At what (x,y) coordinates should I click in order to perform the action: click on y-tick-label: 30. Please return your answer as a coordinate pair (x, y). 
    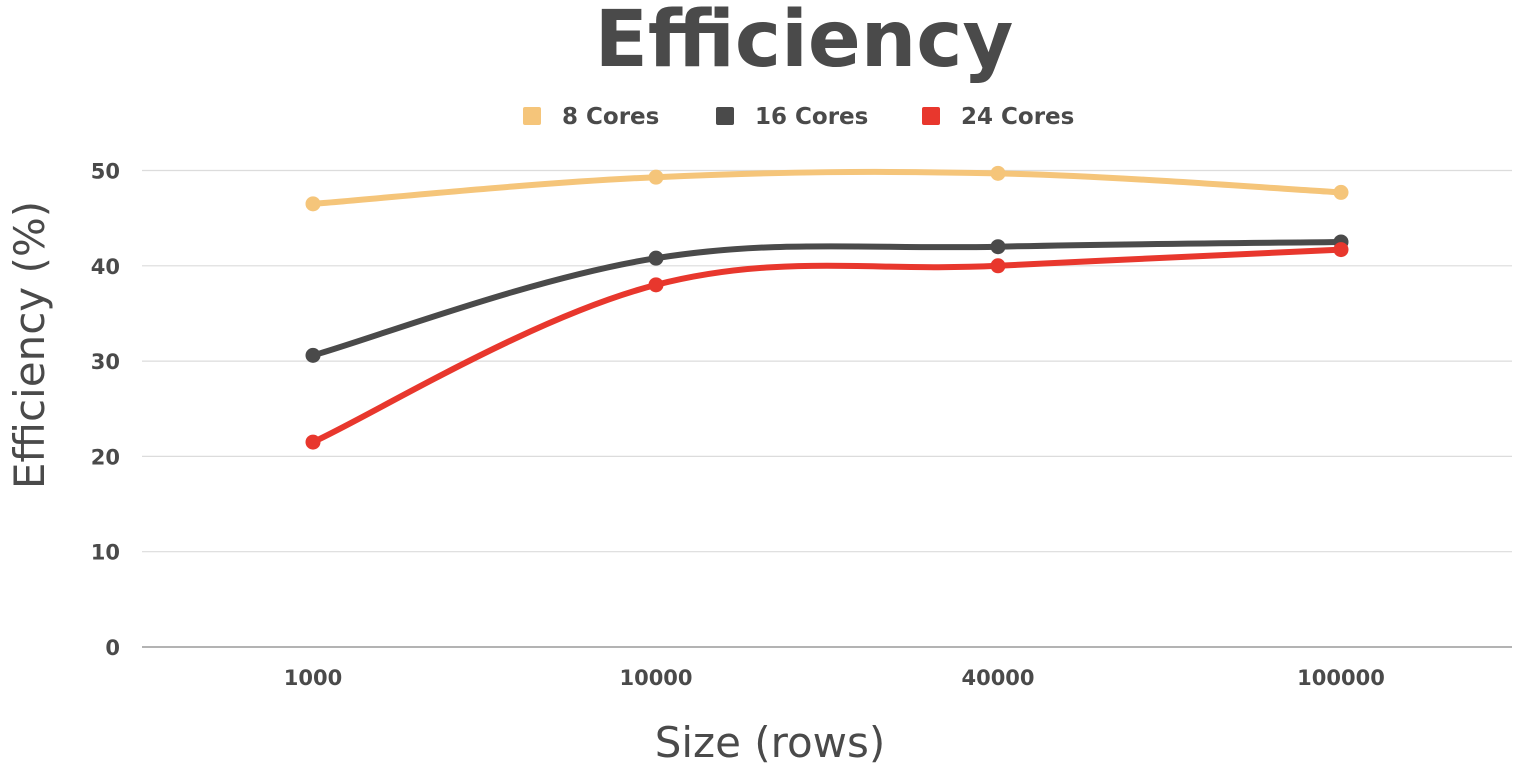
    Looking at the image, I should click on (105, 362).